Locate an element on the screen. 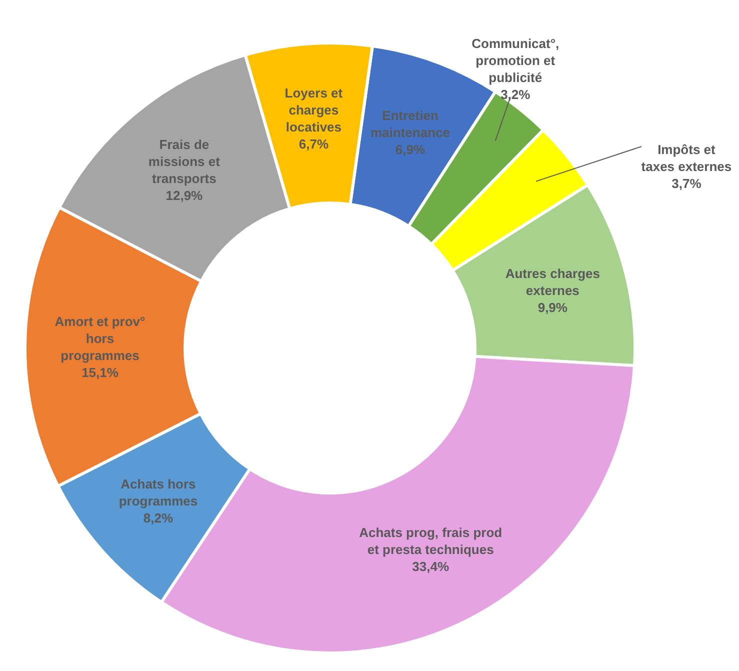 The width and height of the screenshot is (739, 671). slice-label: Communicat°, promotion et publicité is located at coordinates (516, 61).